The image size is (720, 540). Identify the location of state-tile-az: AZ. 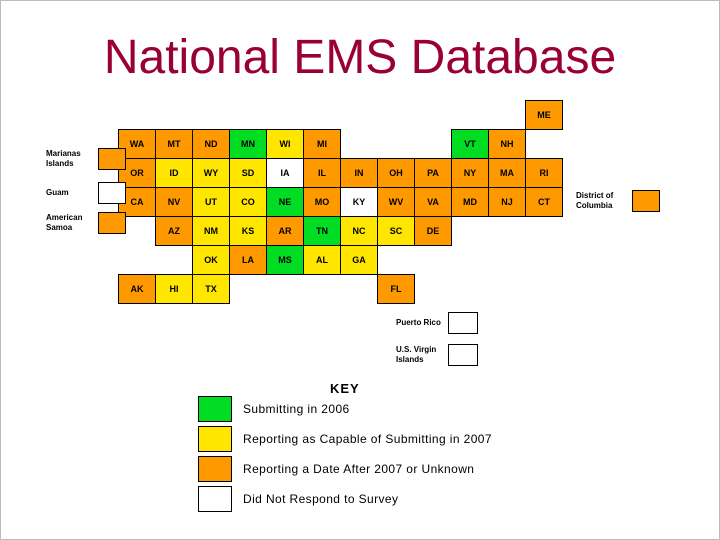
(174, 231).